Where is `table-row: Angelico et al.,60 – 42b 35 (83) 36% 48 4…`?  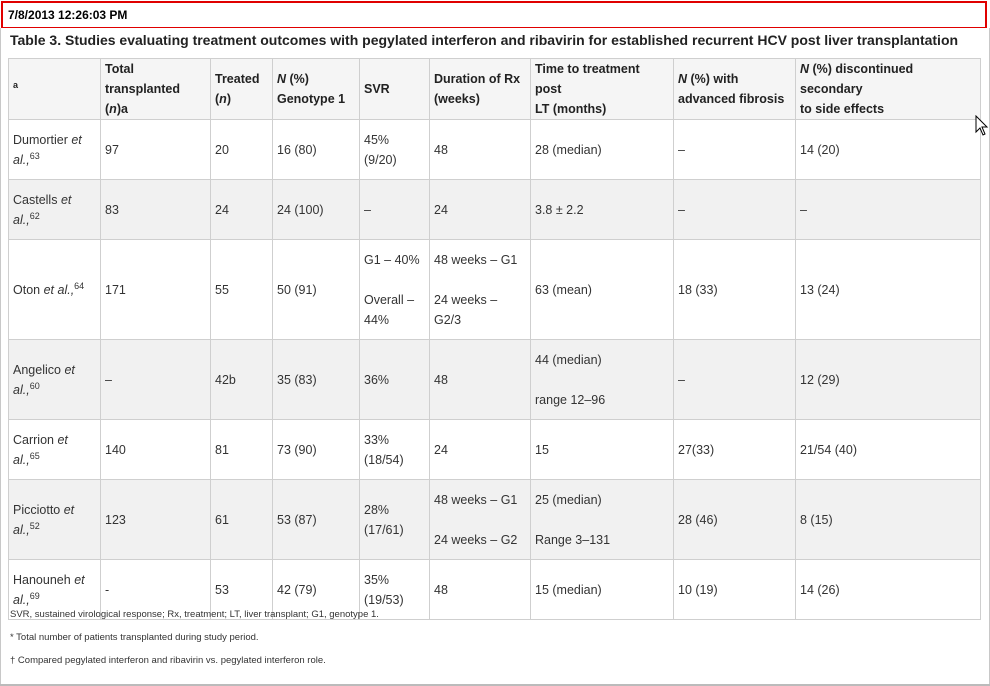 table-row: Angelico et al.,60 – 42b 35 (83) 36% 48 4… is located at coordinates (494, 379).